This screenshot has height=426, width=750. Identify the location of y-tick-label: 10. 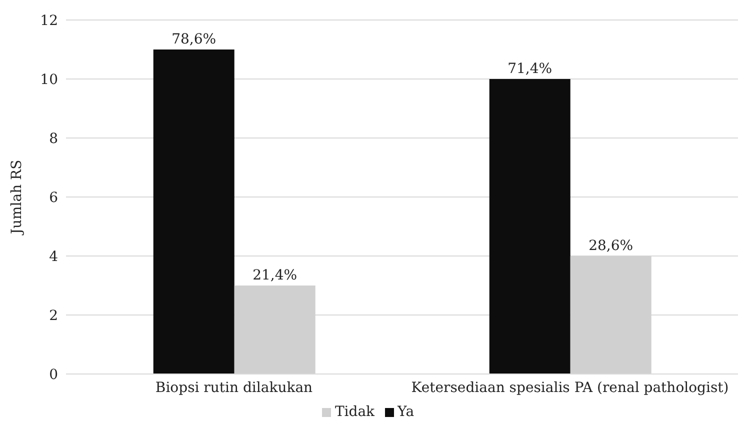
(49, 80).